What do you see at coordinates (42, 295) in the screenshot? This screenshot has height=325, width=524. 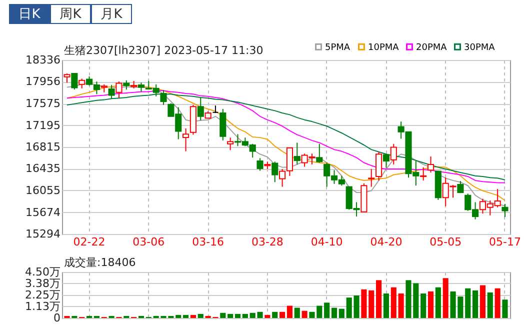 I see `y-tick-label: 2.25万` at bounding box center [42, 295].